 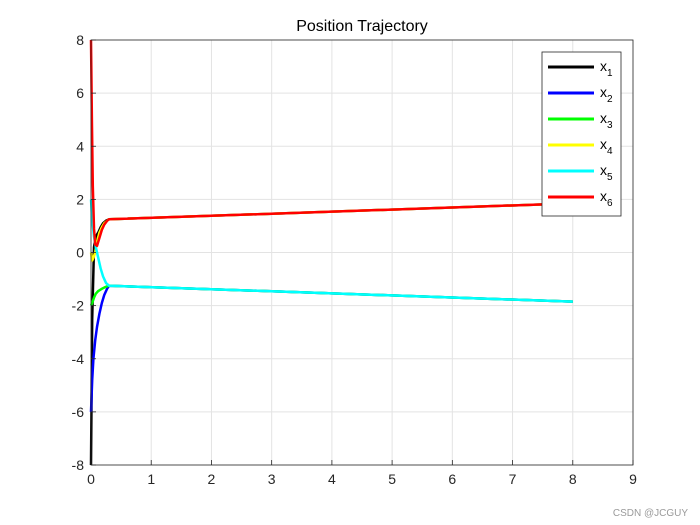 What do you see at coordinates (581, 134) in the screenshot?
I see `legend-box` at bounding box center [581, 134].